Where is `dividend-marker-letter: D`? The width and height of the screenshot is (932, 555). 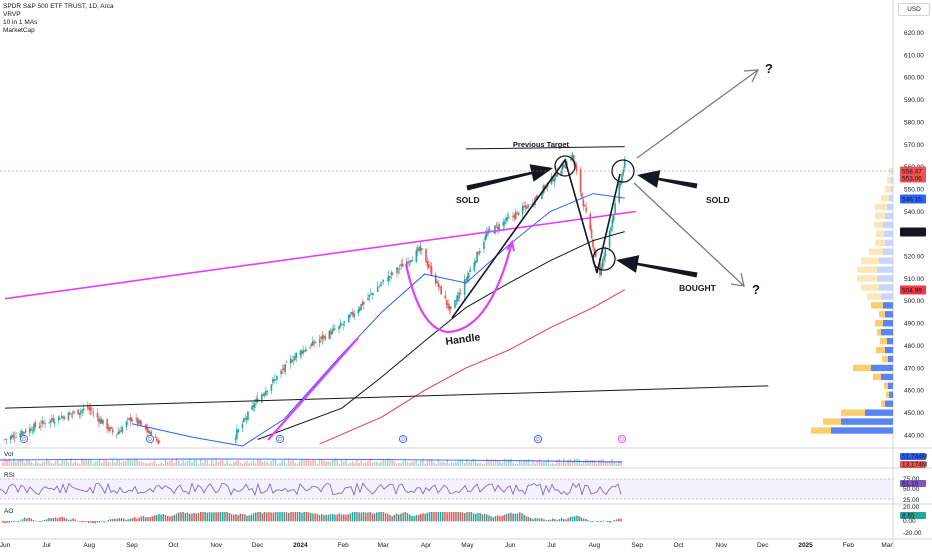 dividend-marker-letter: D is located at coordinates (538, 440).